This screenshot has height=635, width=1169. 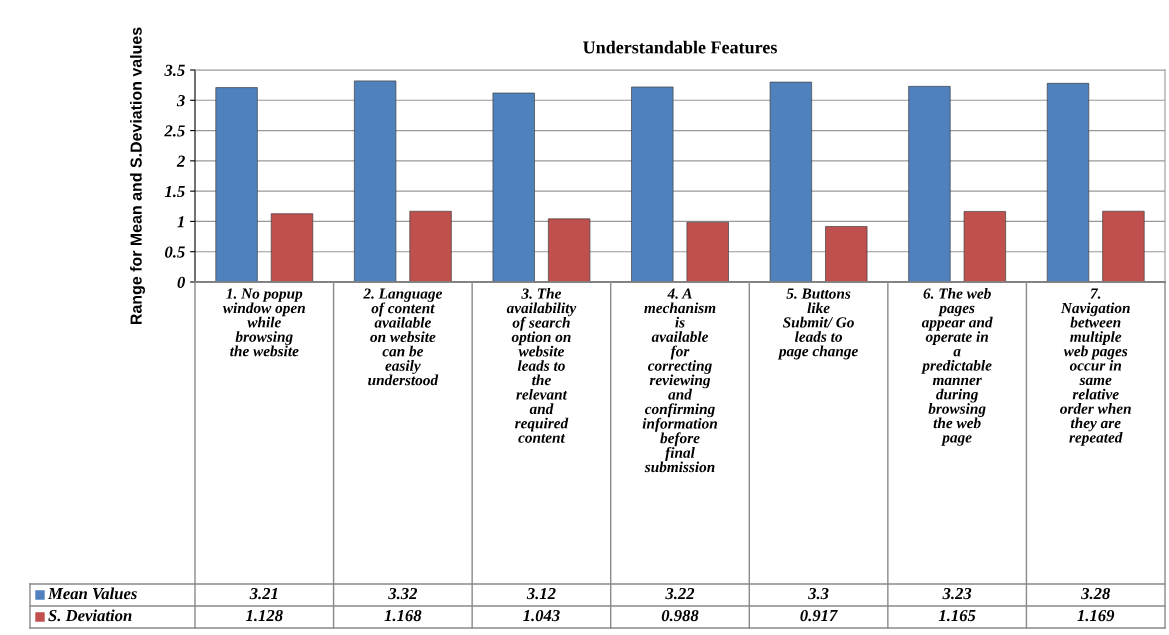 What do you see at coordinates (180, 161) in the screenshot?
I see `y-tick-label: 2` at bounding box center [180, 161].